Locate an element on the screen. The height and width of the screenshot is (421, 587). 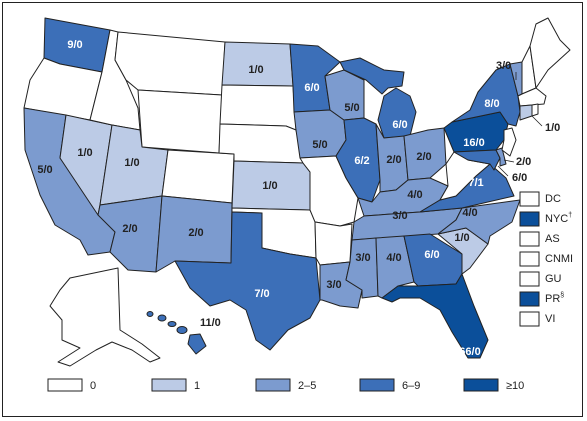
state-nj is located at coordinates (509, 142).